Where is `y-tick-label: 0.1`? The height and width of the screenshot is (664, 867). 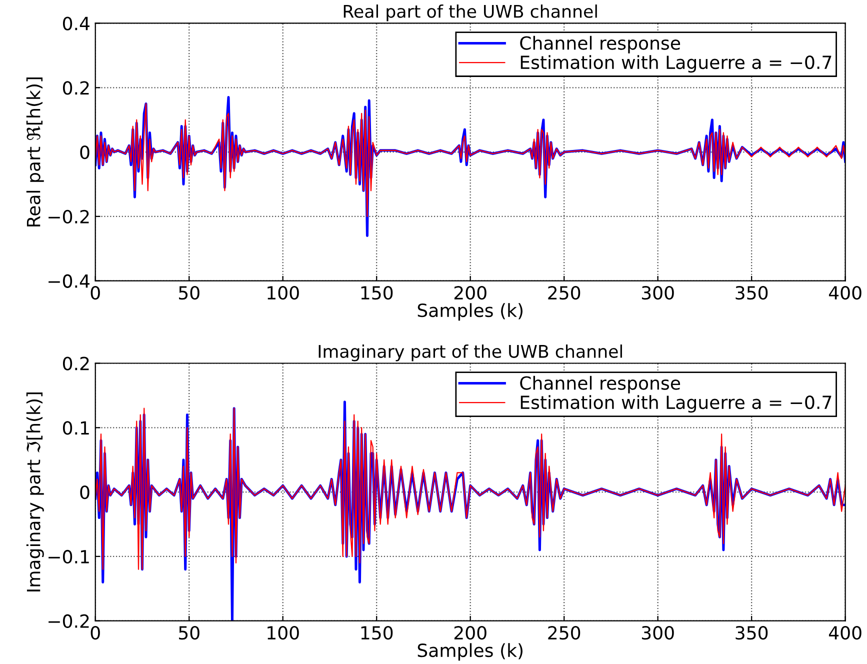
y-tick-label: 0.1 is located at coordinates (75, 428).